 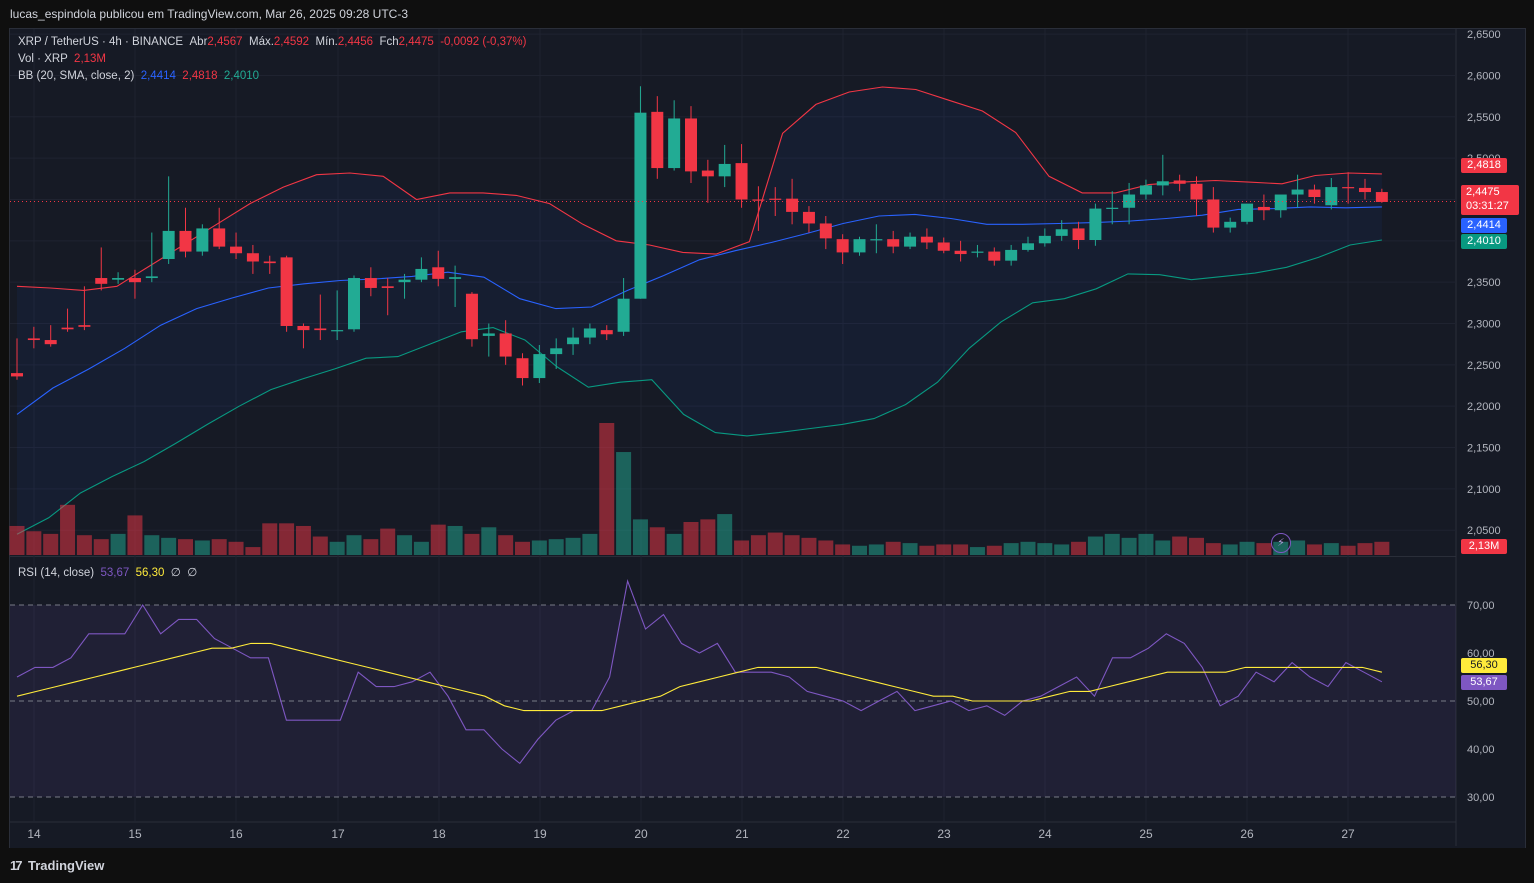 What do you see at coordinates (843, 834) in the screenshot?
I see `time-tick-label: 22` at bounding box center [843, 834].